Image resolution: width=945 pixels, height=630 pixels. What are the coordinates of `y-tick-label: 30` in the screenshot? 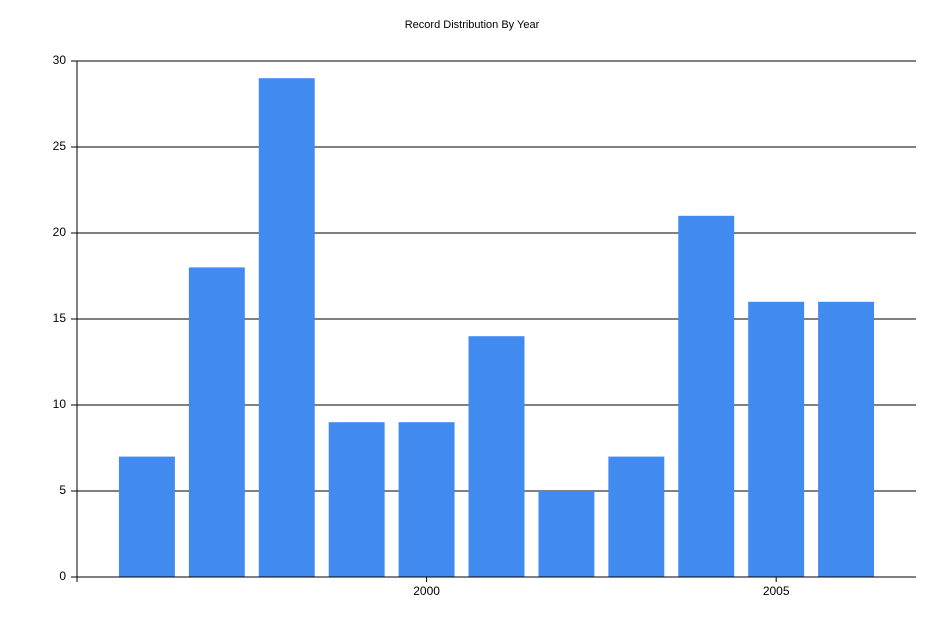 It's located at (60, 60).